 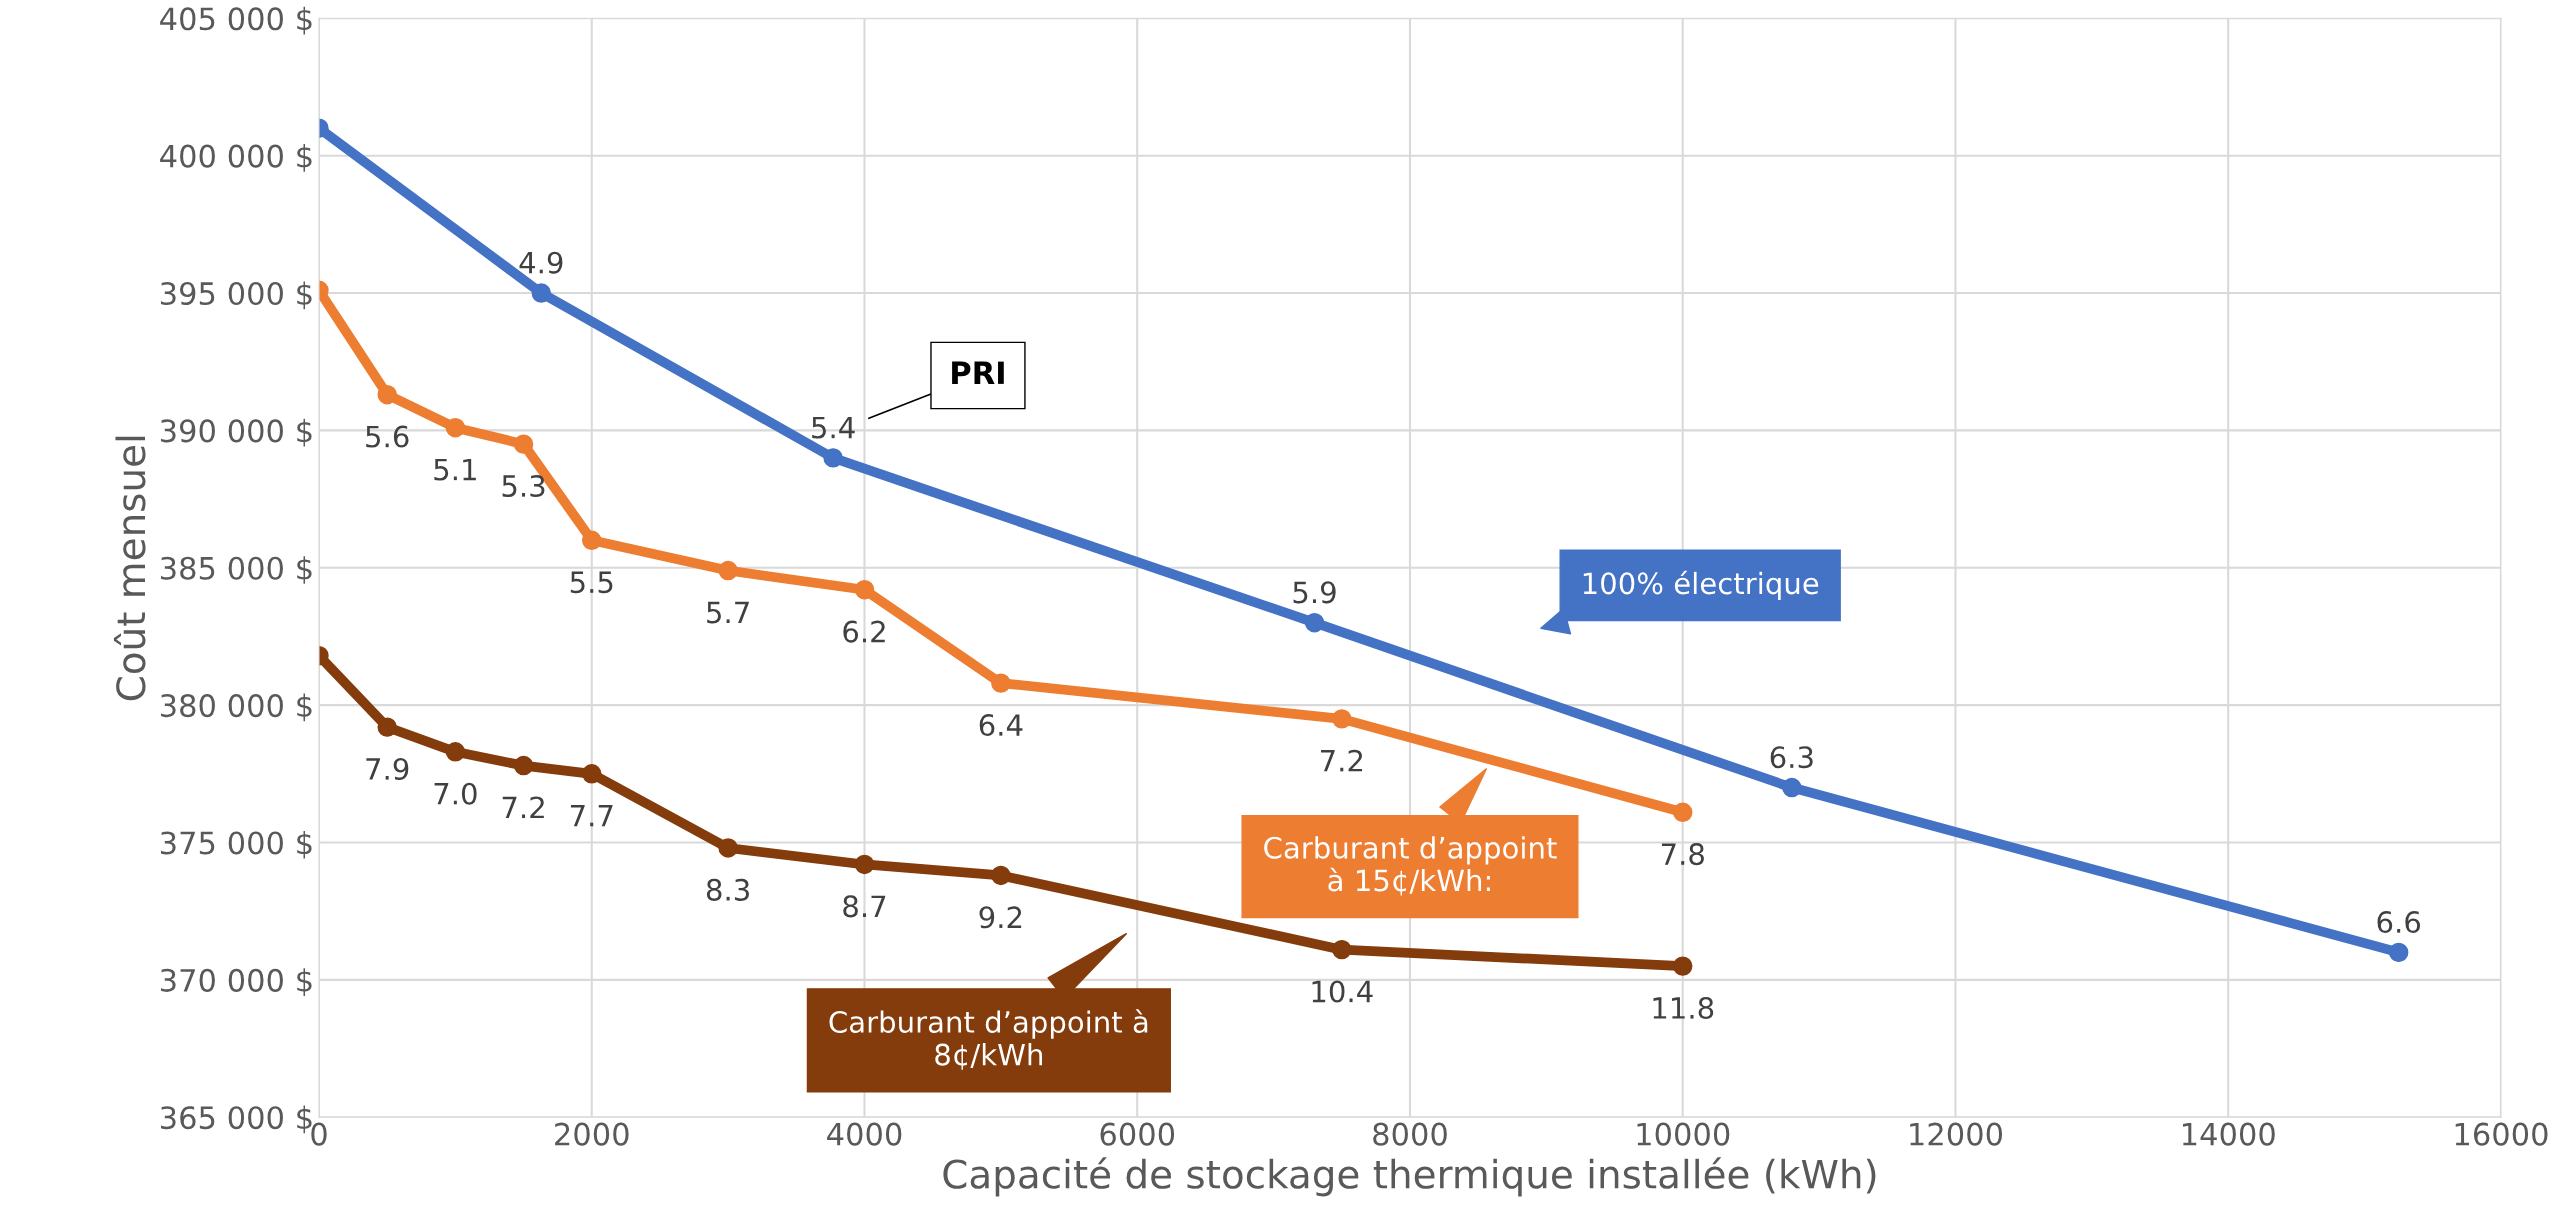 What do you see at coordinates (2501, 1134) in the screenshot?
I see `x-tick-label: 16000` at bounding box center [2501, 1134].